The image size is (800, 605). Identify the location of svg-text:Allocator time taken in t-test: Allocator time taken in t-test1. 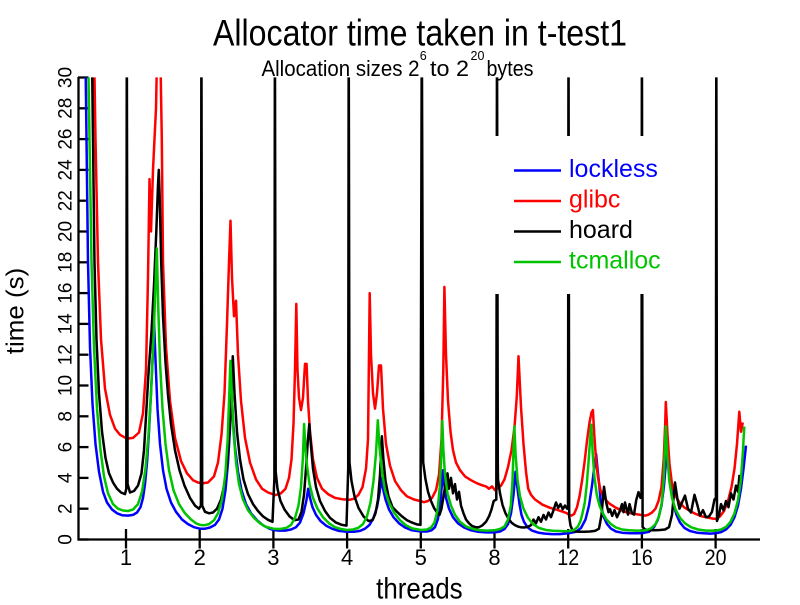
(420, 33).